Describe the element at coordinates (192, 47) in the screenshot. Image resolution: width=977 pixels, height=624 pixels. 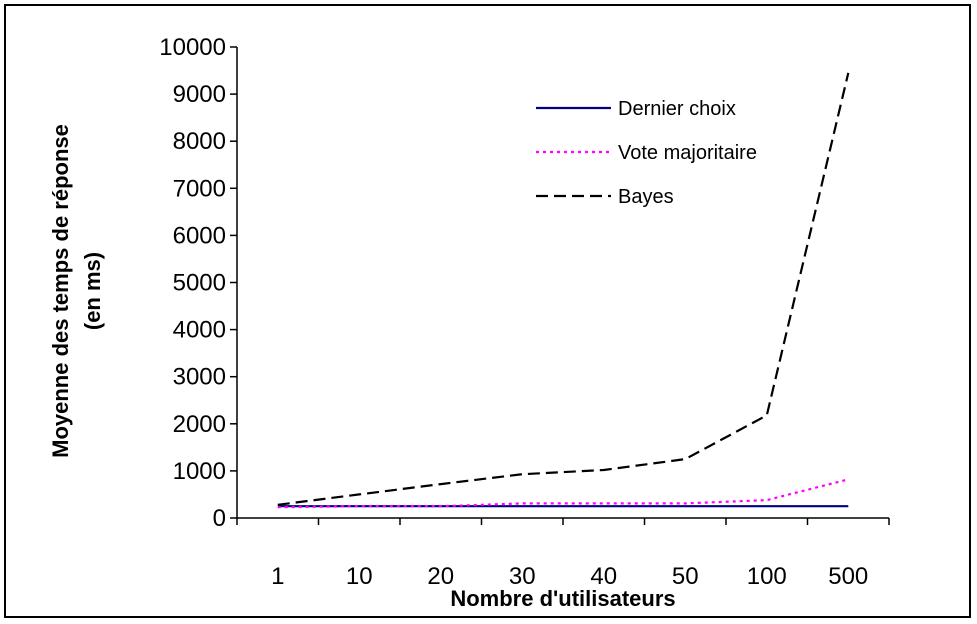
I see `y-tick-label: 10000` at that location.